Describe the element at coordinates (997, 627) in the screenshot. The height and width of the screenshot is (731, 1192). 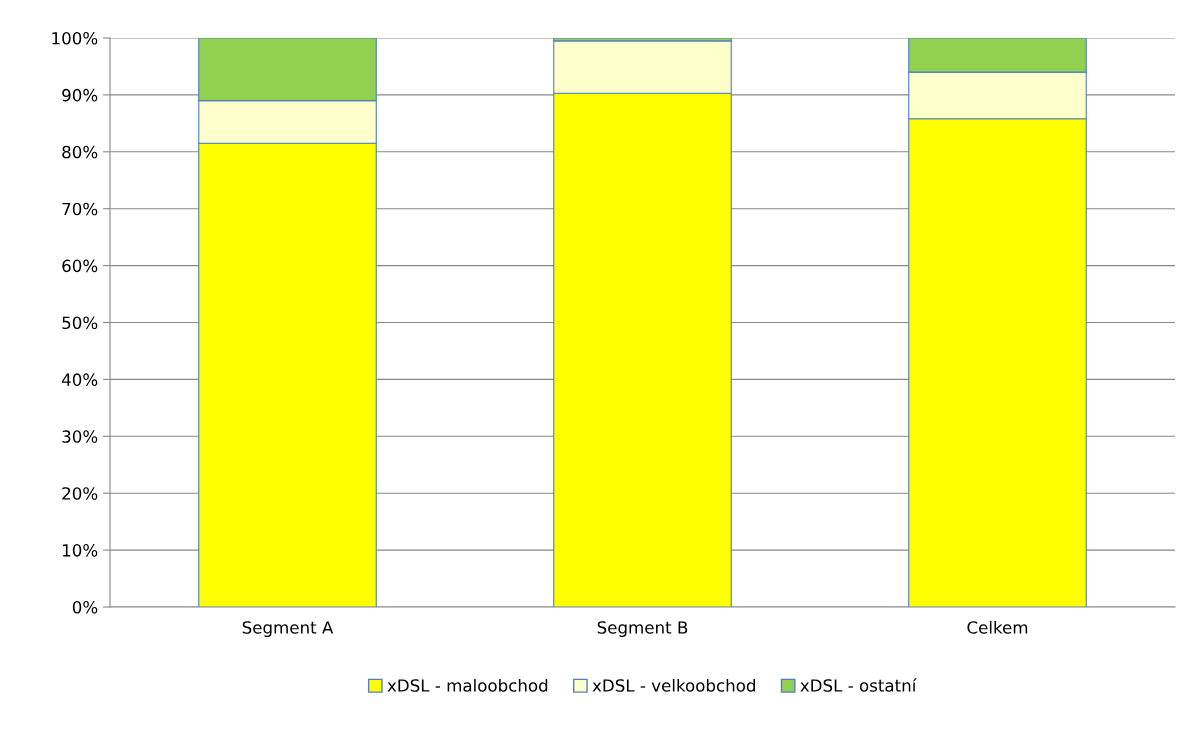
I see `x-tick-label: Celkem` at that location.